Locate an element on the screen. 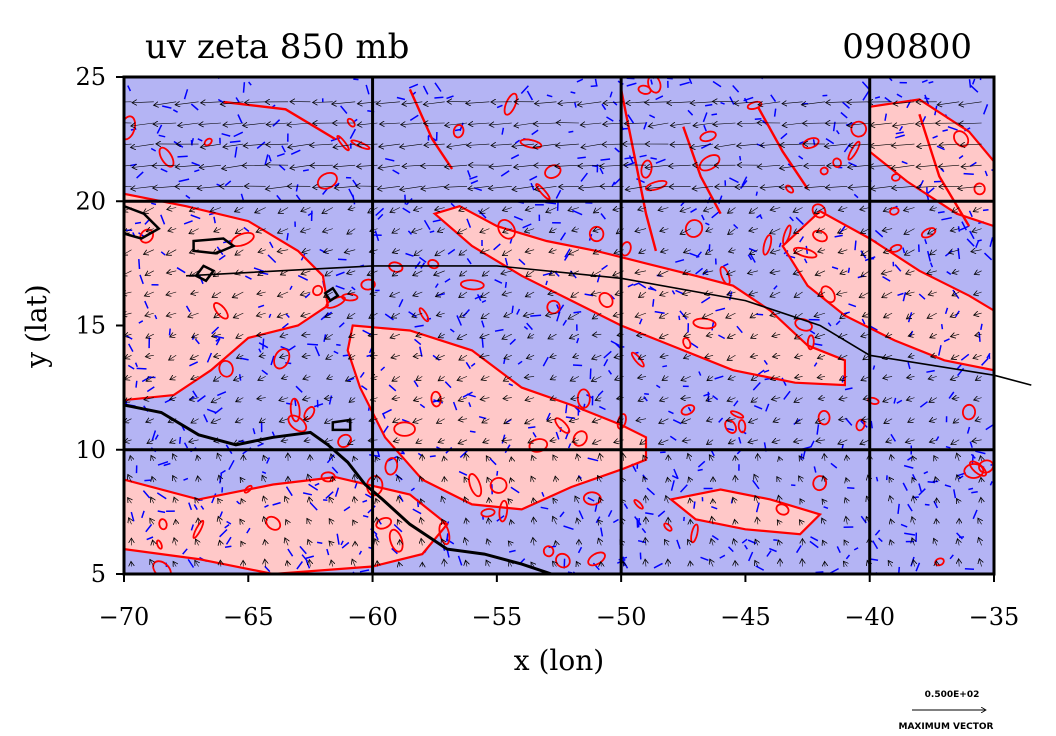 The image size is (1056, 736). x-tick-label: −55 is located at coordinates (497, 617).